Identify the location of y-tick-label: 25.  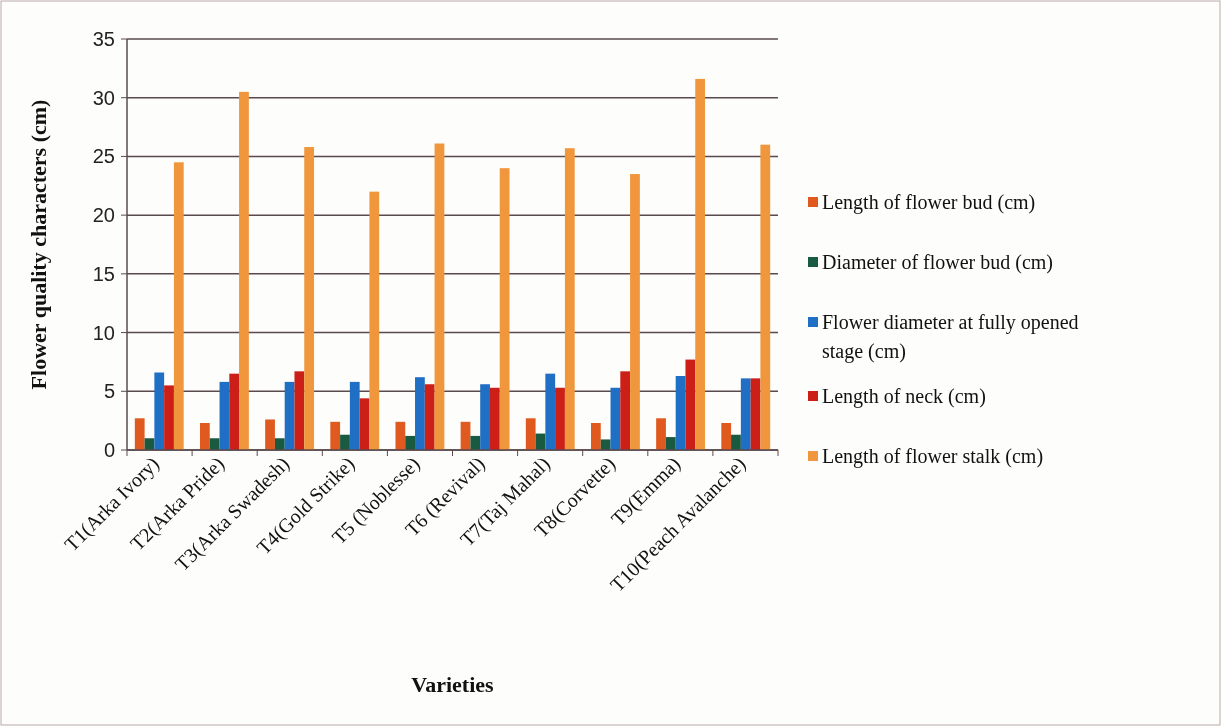
(103, 156).